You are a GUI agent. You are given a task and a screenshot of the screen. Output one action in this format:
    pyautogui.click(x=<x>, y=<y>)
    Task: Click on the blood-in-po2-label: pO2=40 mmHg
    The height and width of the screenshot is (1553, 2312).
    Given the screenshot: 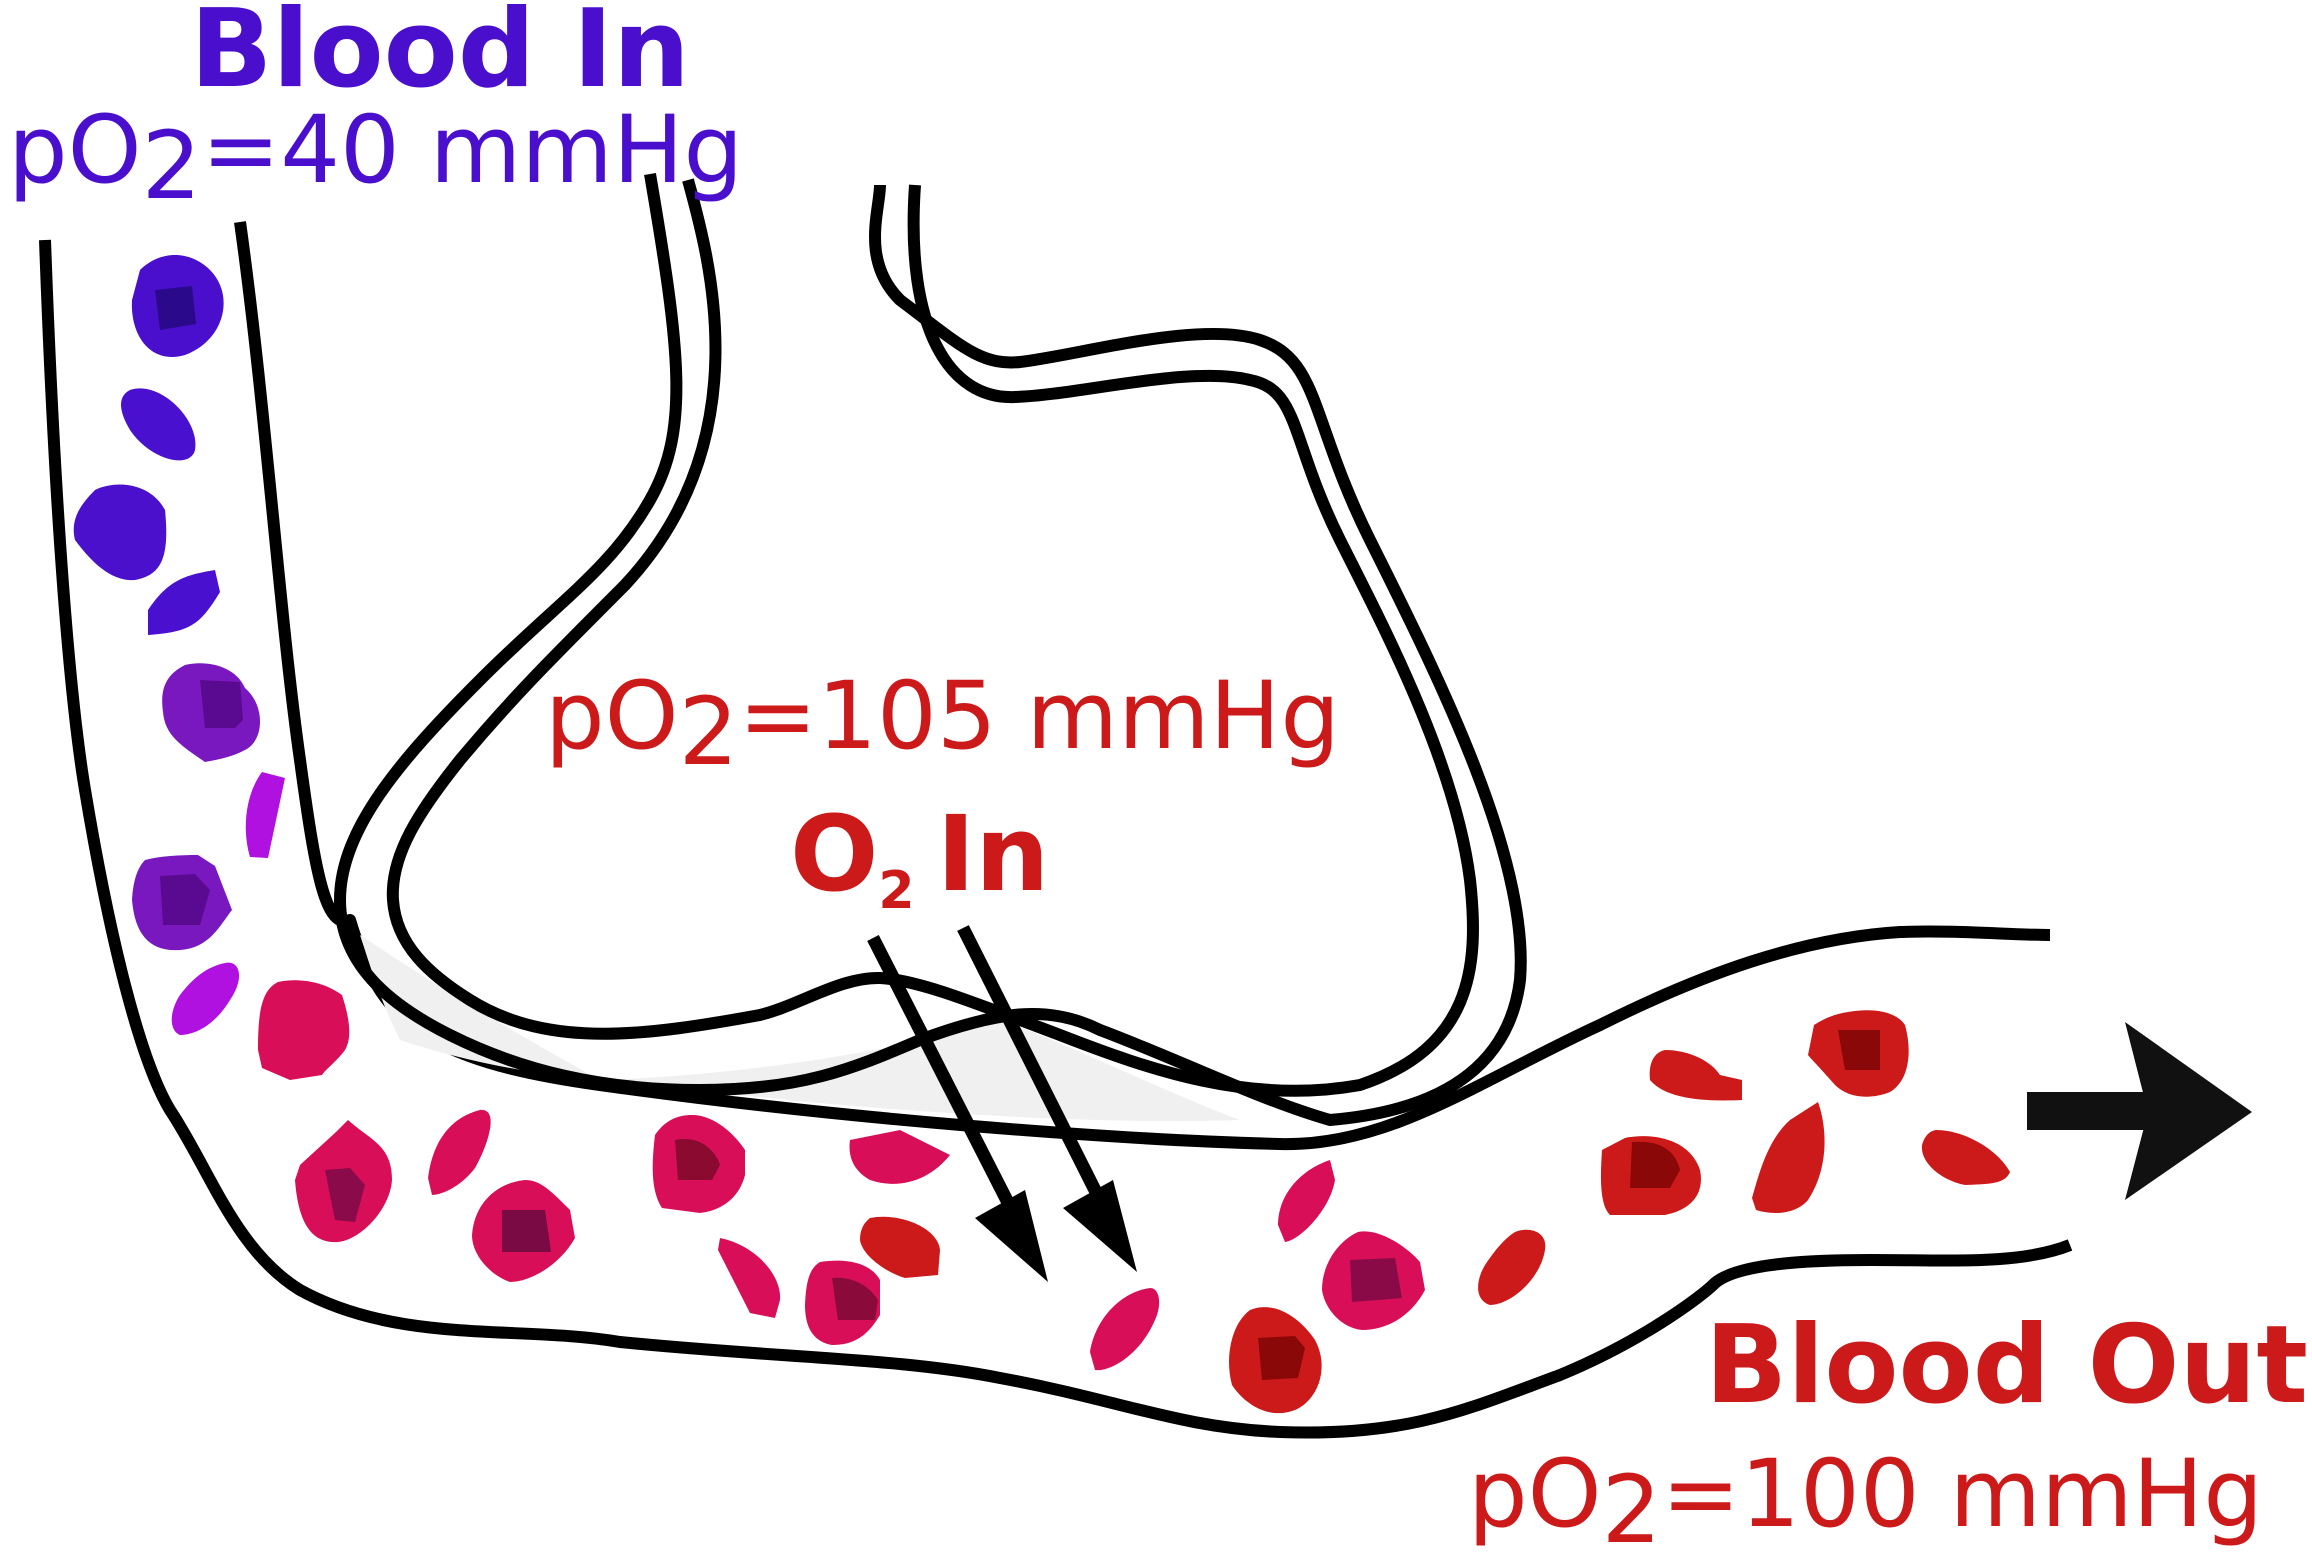 What is the action you would take?
    pyautogui.click(x=375, y=158)
    